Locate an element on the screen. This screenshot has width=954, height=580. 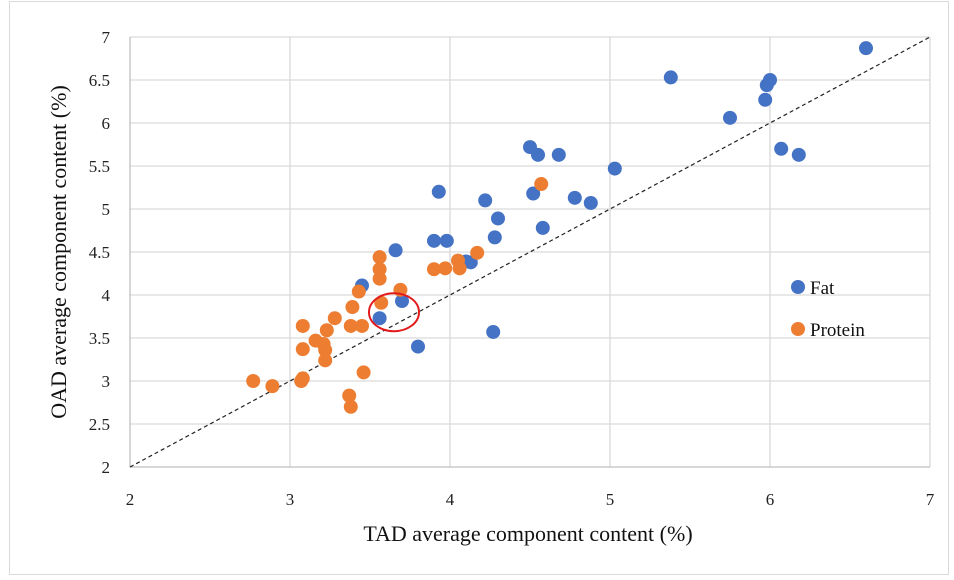
legend: Fat Protein is located at coordinates (828, 309).